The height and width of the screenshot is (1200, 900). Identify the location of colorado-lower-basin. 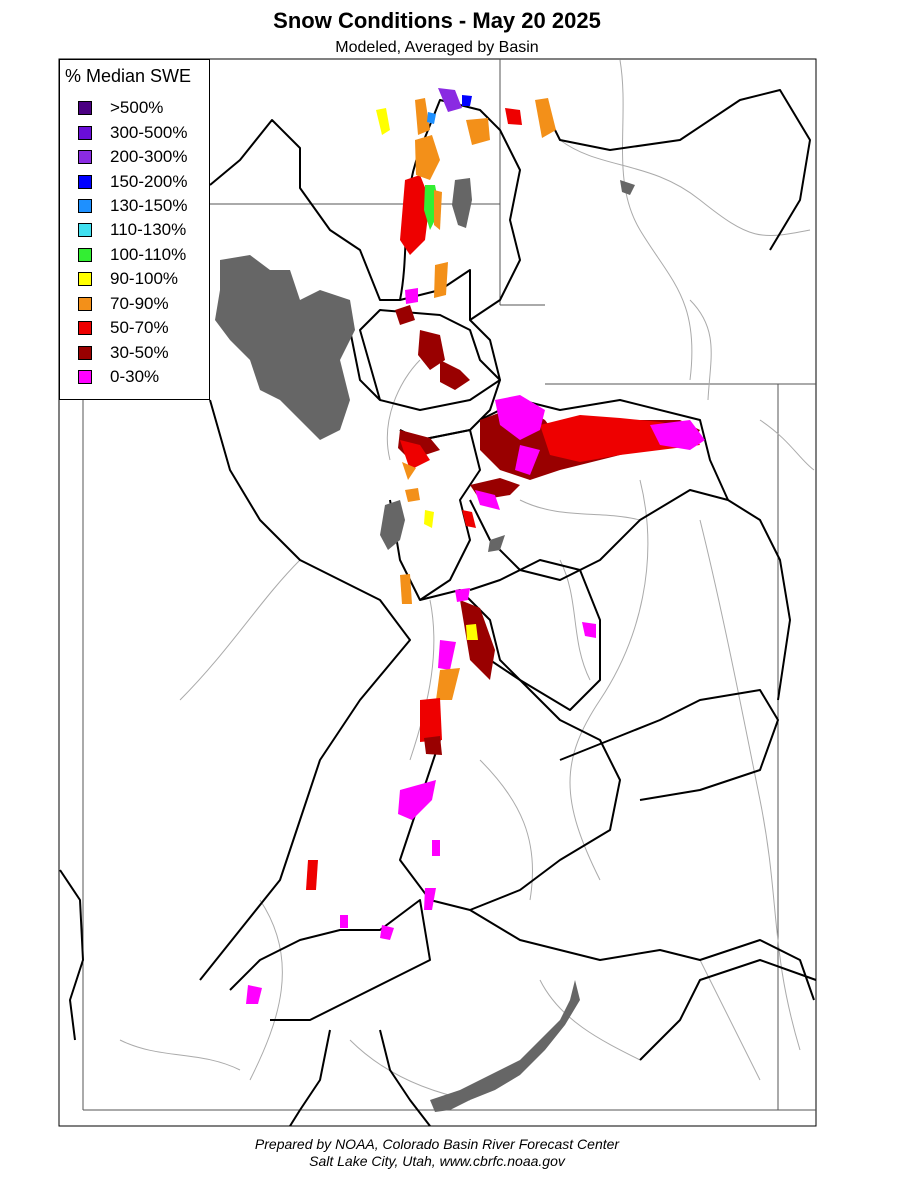
(642, 955).